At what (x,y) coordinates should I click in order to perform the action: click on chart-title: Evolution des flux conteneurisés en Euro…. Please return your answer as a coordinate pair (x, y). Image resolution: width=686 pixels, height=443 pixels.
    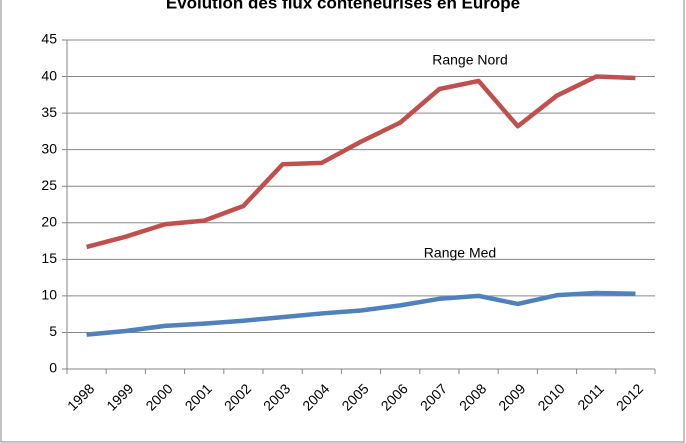
    Looking at the image, I should click on (343, 6).